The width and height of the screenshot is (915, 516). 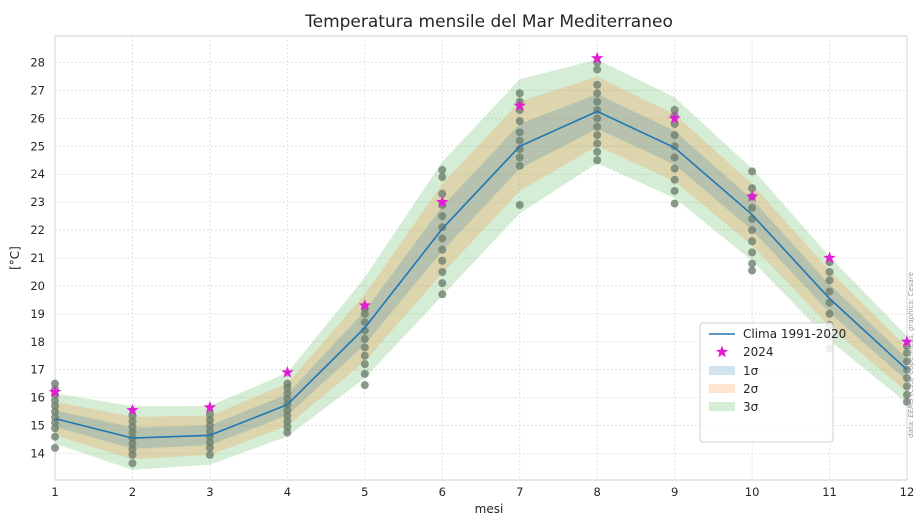 I want to click on x-tick-label: 11, so click(x=829, y=492).